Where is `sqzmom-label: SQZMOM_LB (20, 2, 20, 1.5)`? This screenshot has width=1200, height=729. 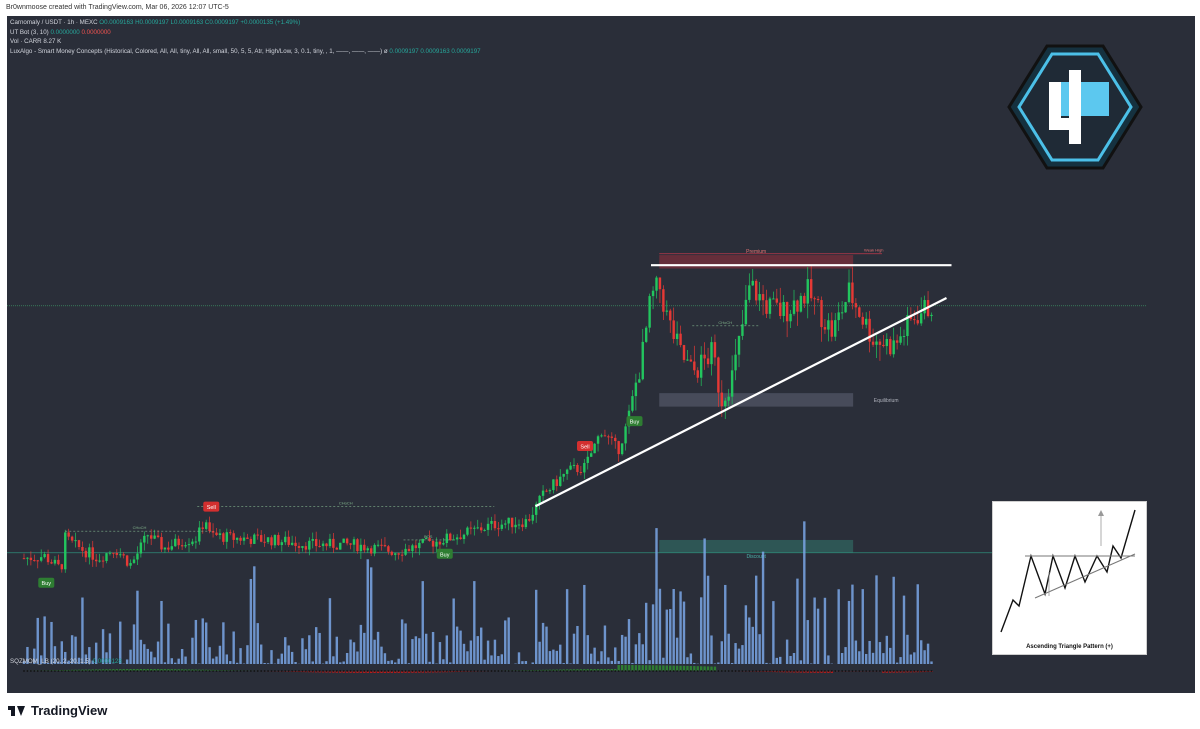
sqzmom-label: SQZMOM_LB (20, 2, 20, 1.5) is located at coordinates (50, 661).